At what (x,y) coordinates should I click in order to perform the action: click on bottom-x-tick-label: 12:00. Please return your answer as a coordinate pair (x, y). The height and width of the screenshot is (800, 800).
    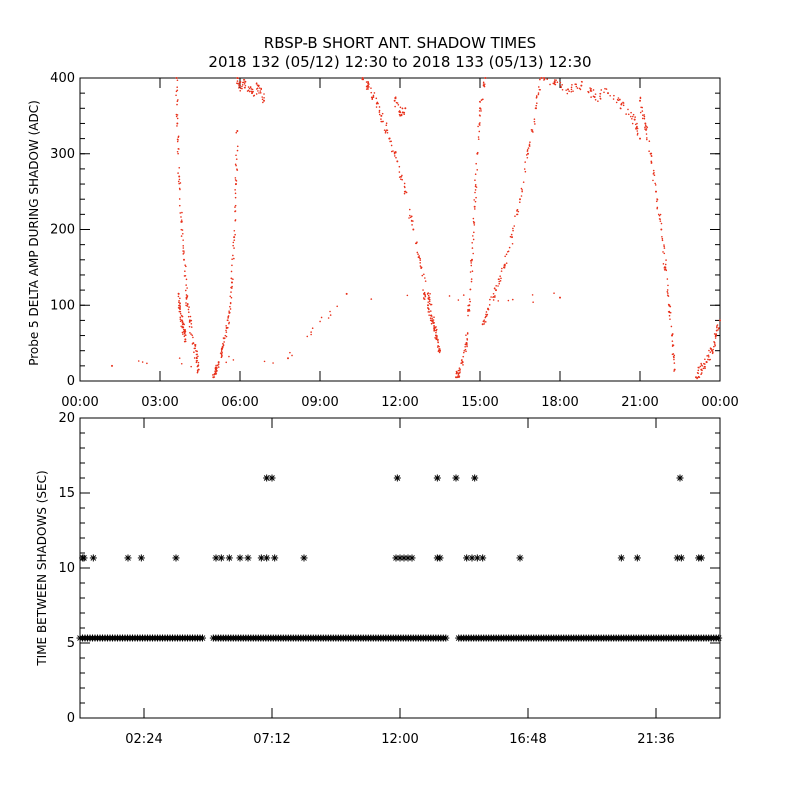
    Looking at the image, I should click on (399, 739).